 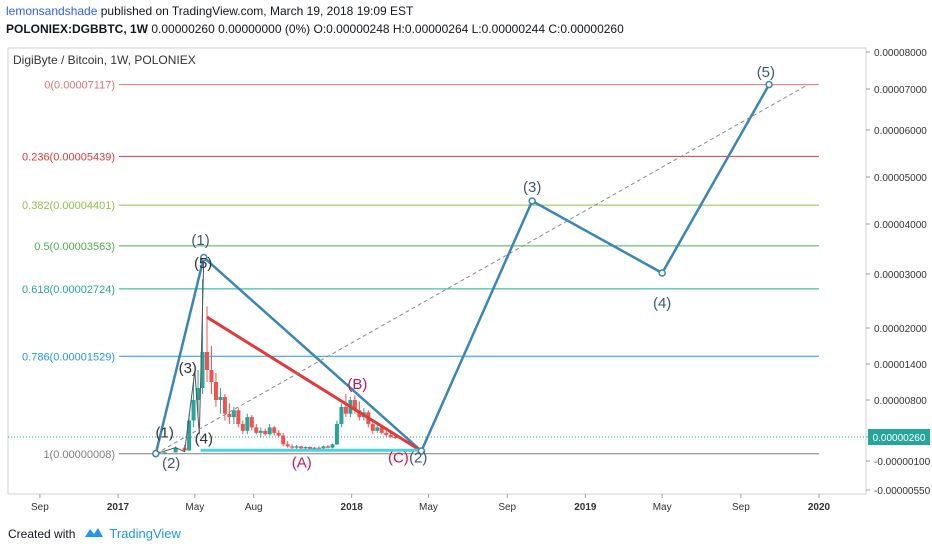 I want to click on y-tick-label: 0.00008000, so click(x=900, y=53).